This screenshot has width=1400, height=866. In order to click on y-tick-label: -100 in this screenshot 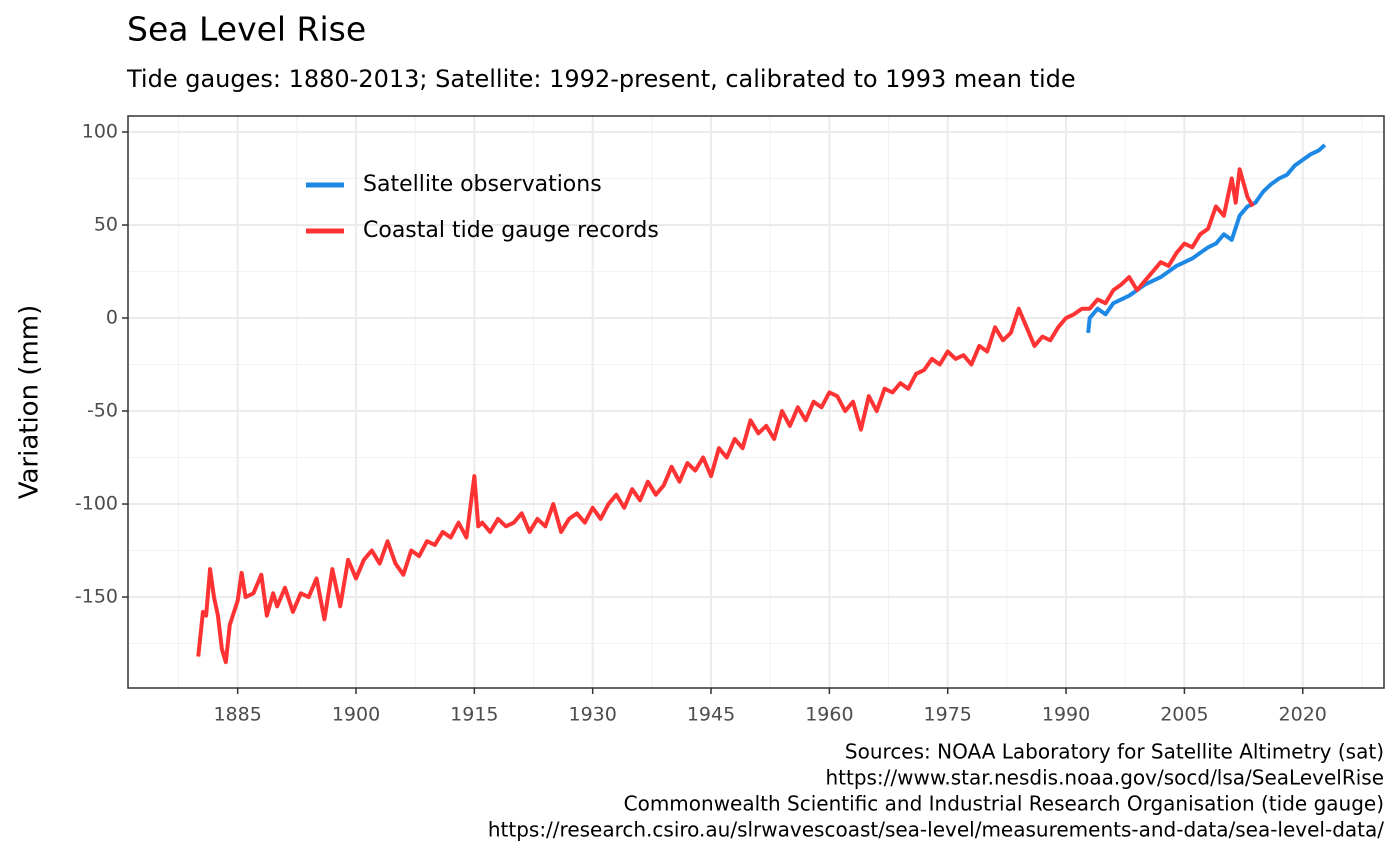, I will do `click(96, 504)`.